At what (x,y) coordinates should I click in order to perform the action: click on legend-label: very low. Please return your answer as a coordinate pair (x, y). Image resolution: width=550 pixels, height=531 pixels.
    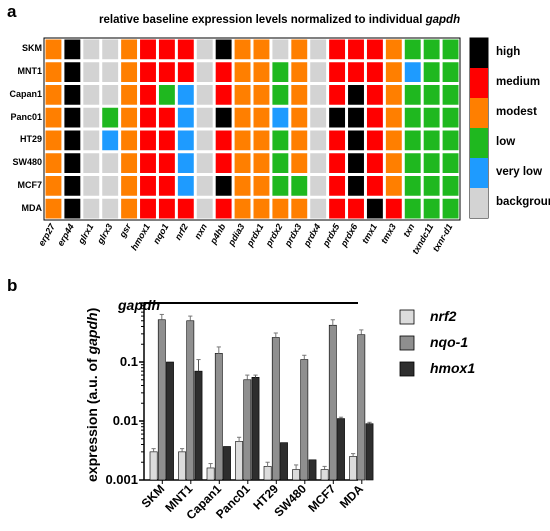
    Looking at the image, I should click on (519, 172).